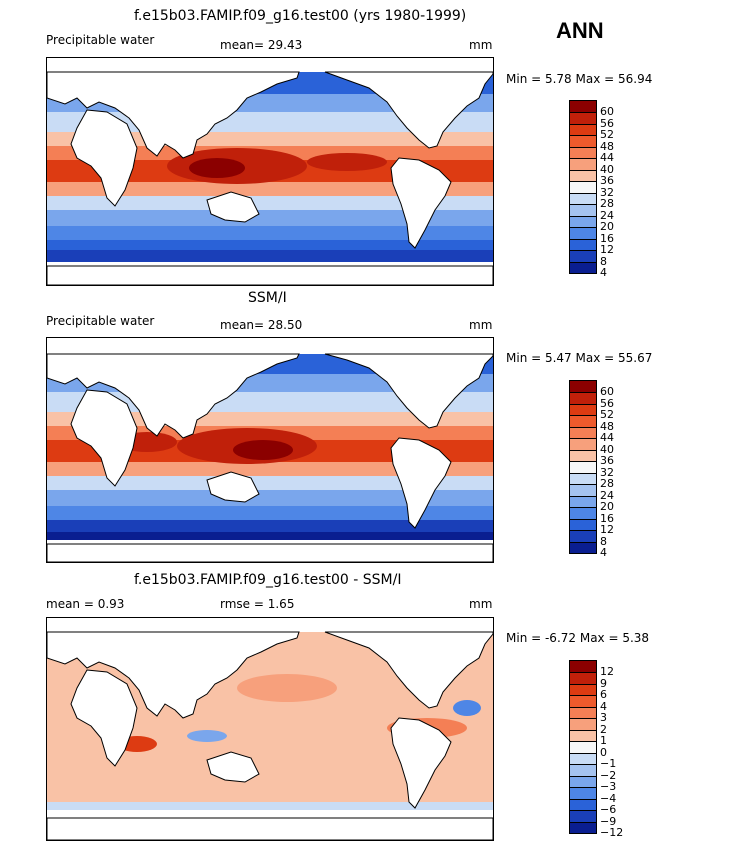  Describe the element at coordinates (603, 752) in the screenshot. I see `colorbar-tick-label: 0` at that location.